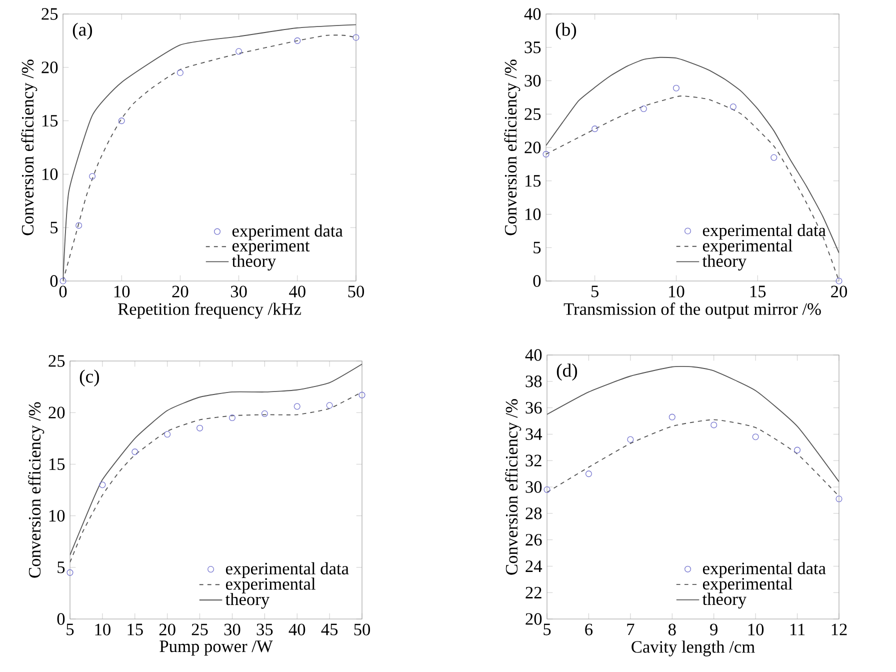  I want to click on x-tick-label: 30, so click(238, 292).